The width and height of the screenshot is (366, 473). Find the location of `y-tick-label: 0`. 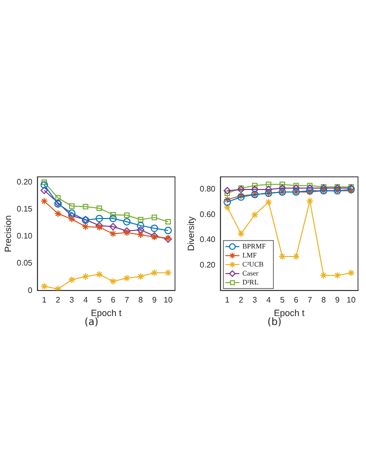

y-tick-label: 0 is located at coordinates (30, 290).